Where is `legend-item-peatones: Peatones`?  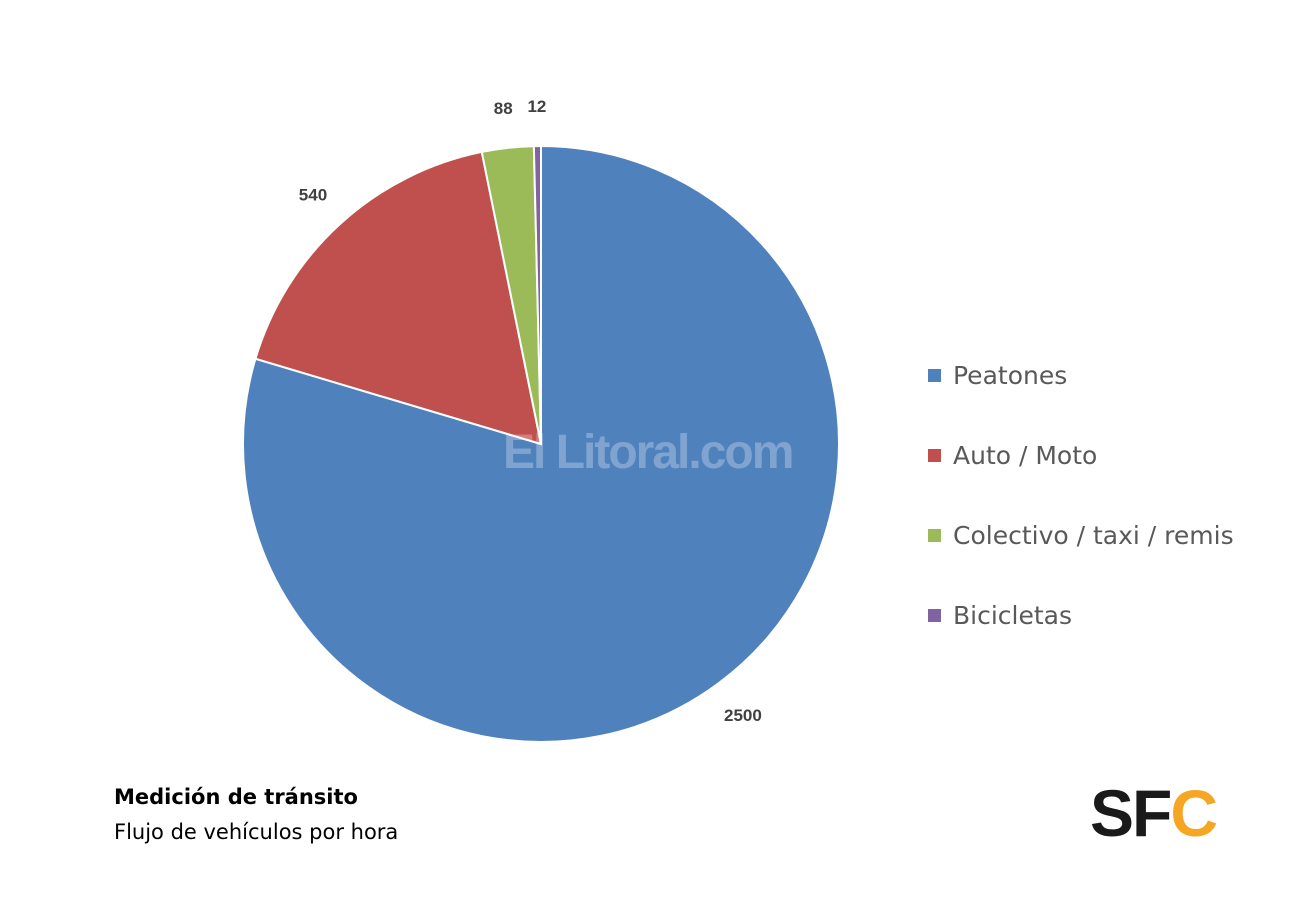
legend-item-peatones: Peatones is located at coordinates (1081, 375).